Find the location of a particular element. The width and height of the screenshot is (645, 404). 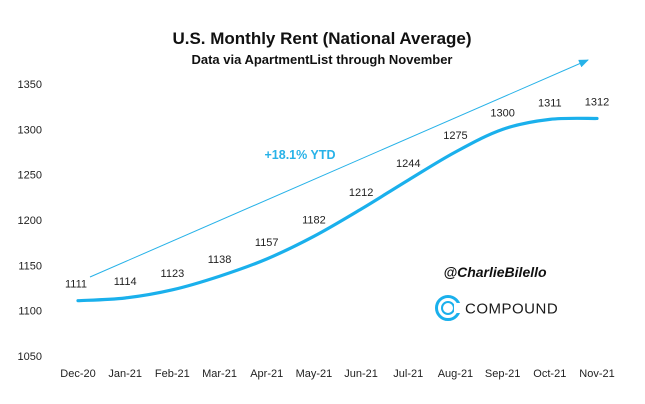

y-tick-label: 1200 is located at coordinates (30, 221).